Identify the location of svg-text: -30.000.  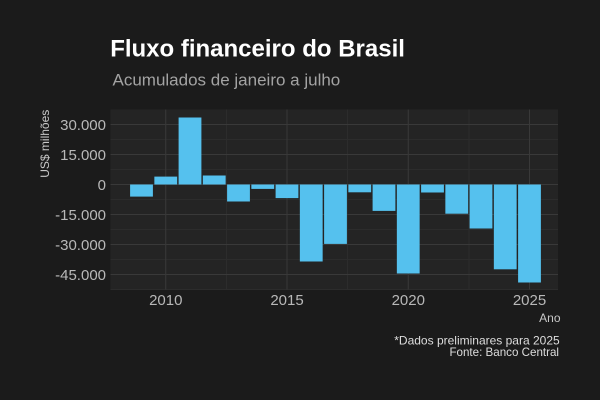
(80, 245).